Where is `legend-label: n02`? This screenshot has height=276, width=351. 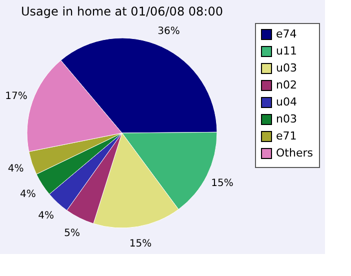
legend-label: n02 is located at coordinates (286, 85).